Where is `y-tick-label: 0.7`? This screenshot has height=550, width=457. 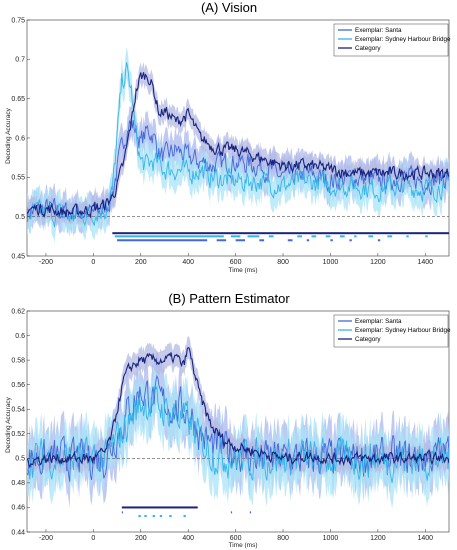
y-tick-label: 0.7 is located at coordinates (20, 60).